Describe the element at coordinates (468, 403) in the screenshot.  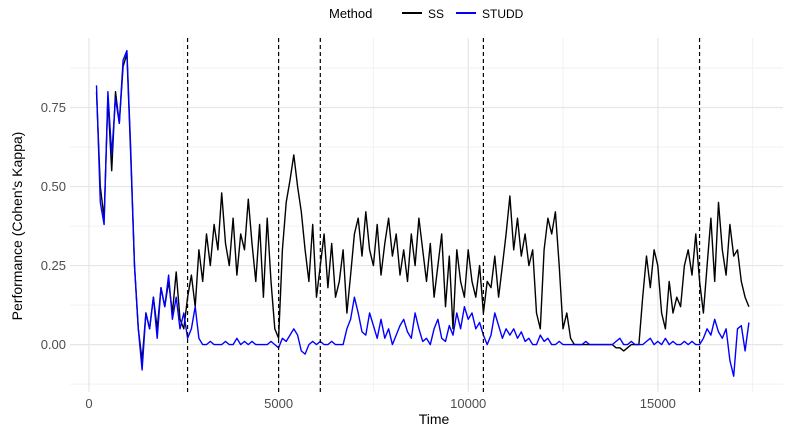
I see `x-tick-label: 10000` at that location.